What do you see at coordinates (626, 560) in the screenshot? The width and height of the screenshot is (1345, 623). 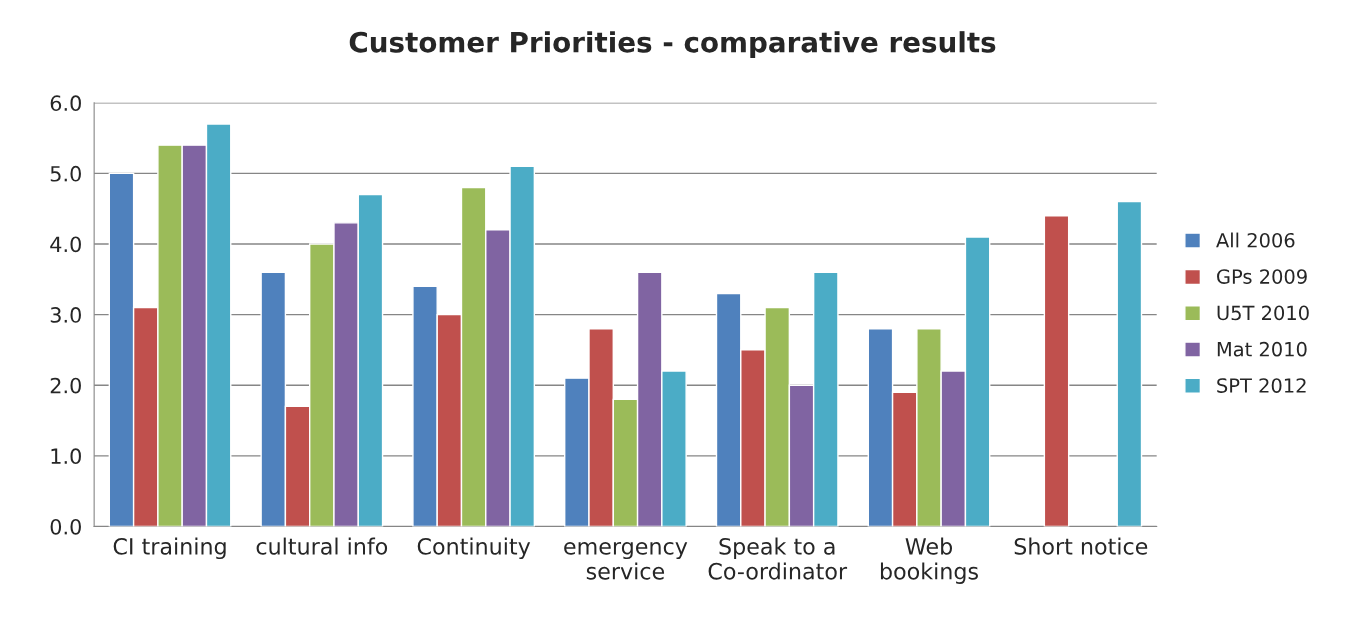 I see `x-tick-label: emergency service` at bounding box center [626, 560].